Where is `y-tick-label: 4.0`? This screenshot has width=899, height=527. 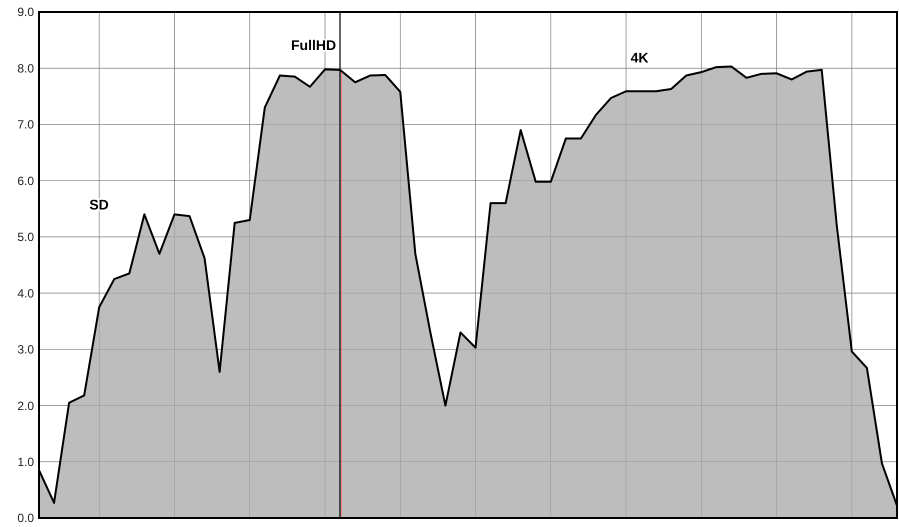
y-tick-label: 4.0 is located at coordinates (25, 293).